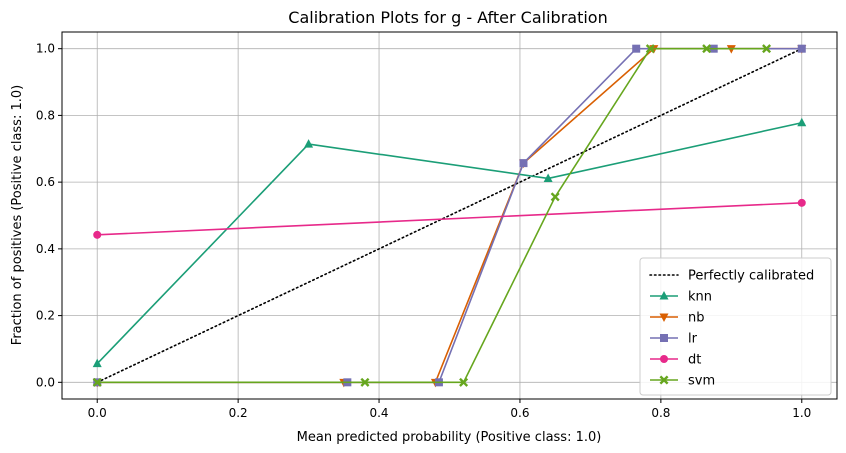 The width and height of the screenshot is (846, 453). What do you see at coordinates (801, 413) in the screenshot?
I see `x-tick-label: 1.0` at bounding box center [801, 413].